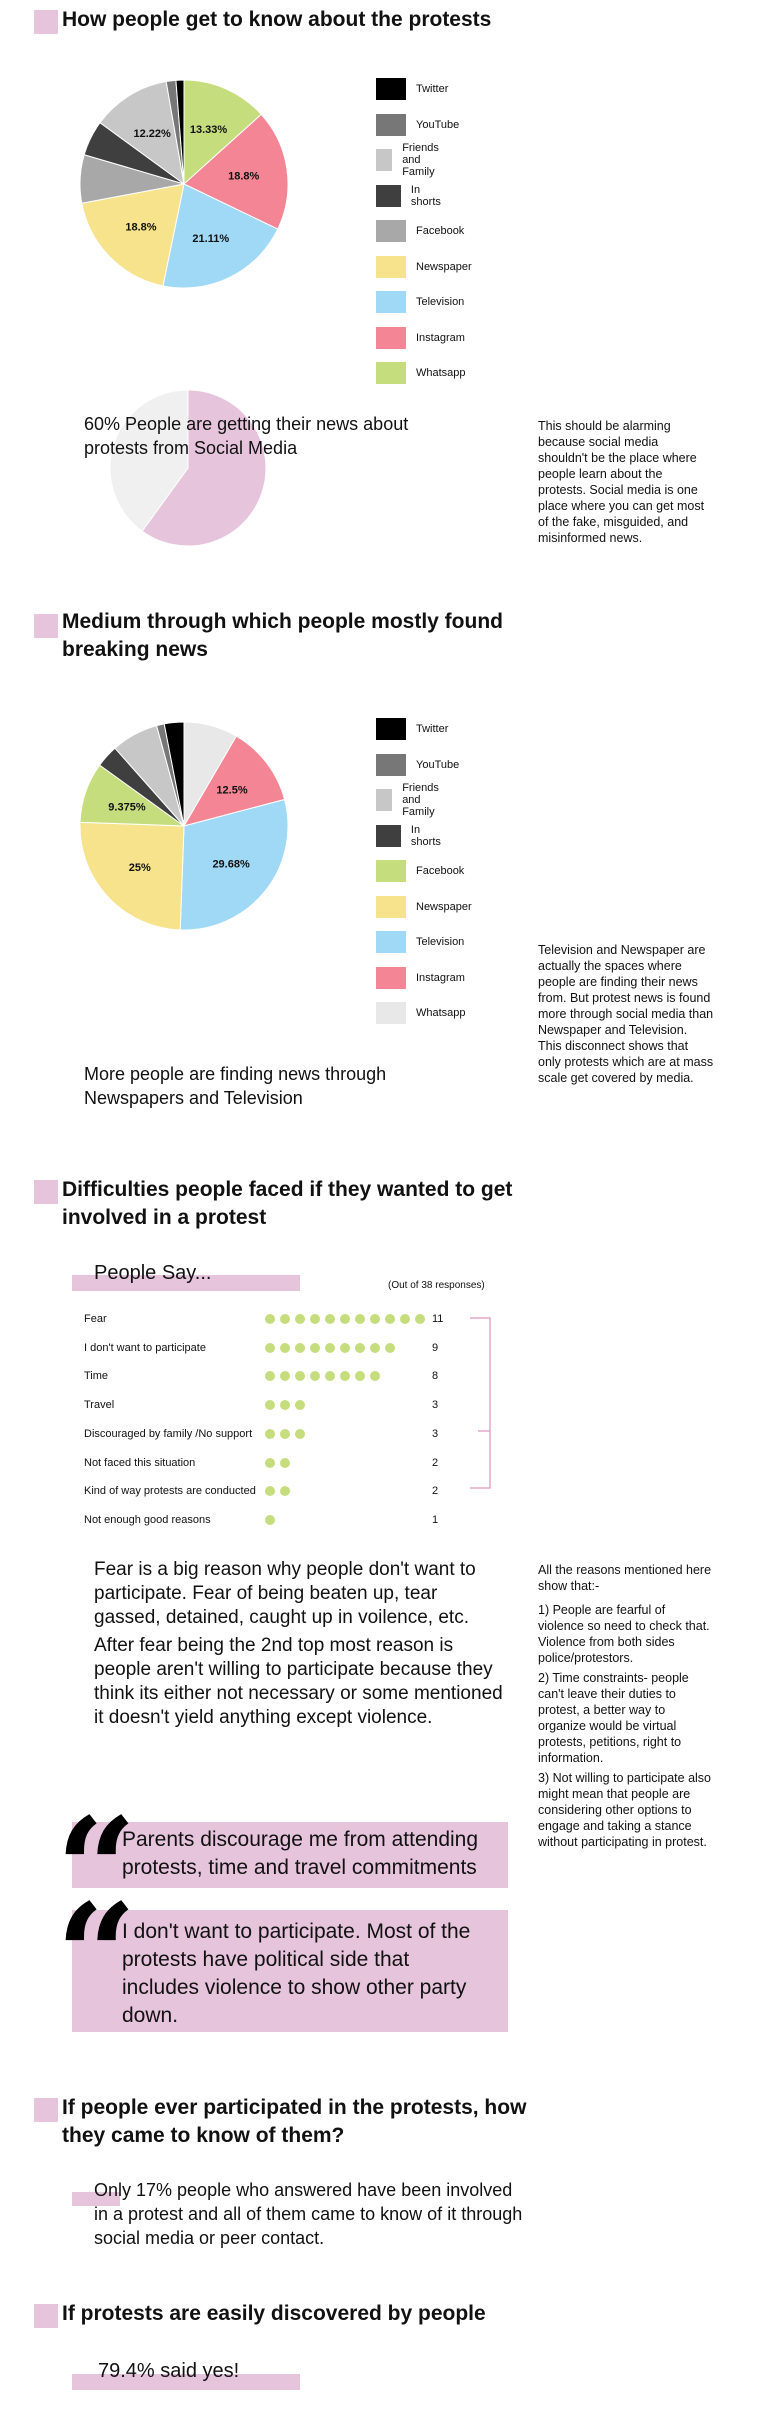  What do you see at coordinates (209, 130) in the screenshot?
I see `pie-label: 13.33%` at bounding box center [209, 130].